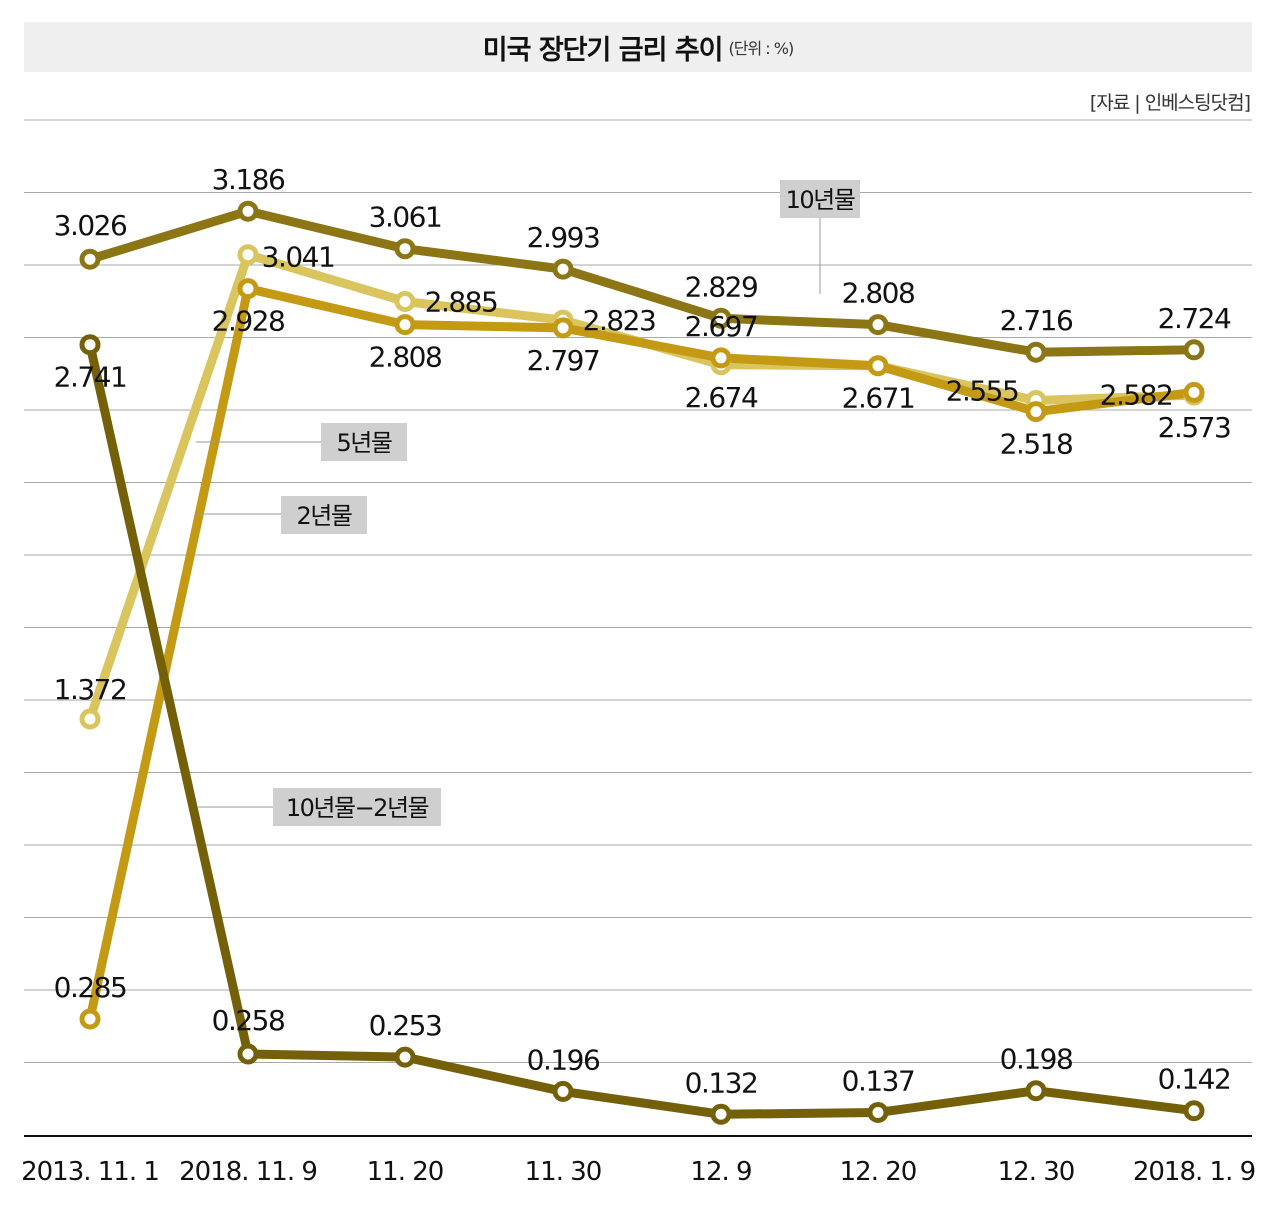 This screenshot has height=1213, width=1280. I want to click on data-label: 2.716, so click(1036, 320).